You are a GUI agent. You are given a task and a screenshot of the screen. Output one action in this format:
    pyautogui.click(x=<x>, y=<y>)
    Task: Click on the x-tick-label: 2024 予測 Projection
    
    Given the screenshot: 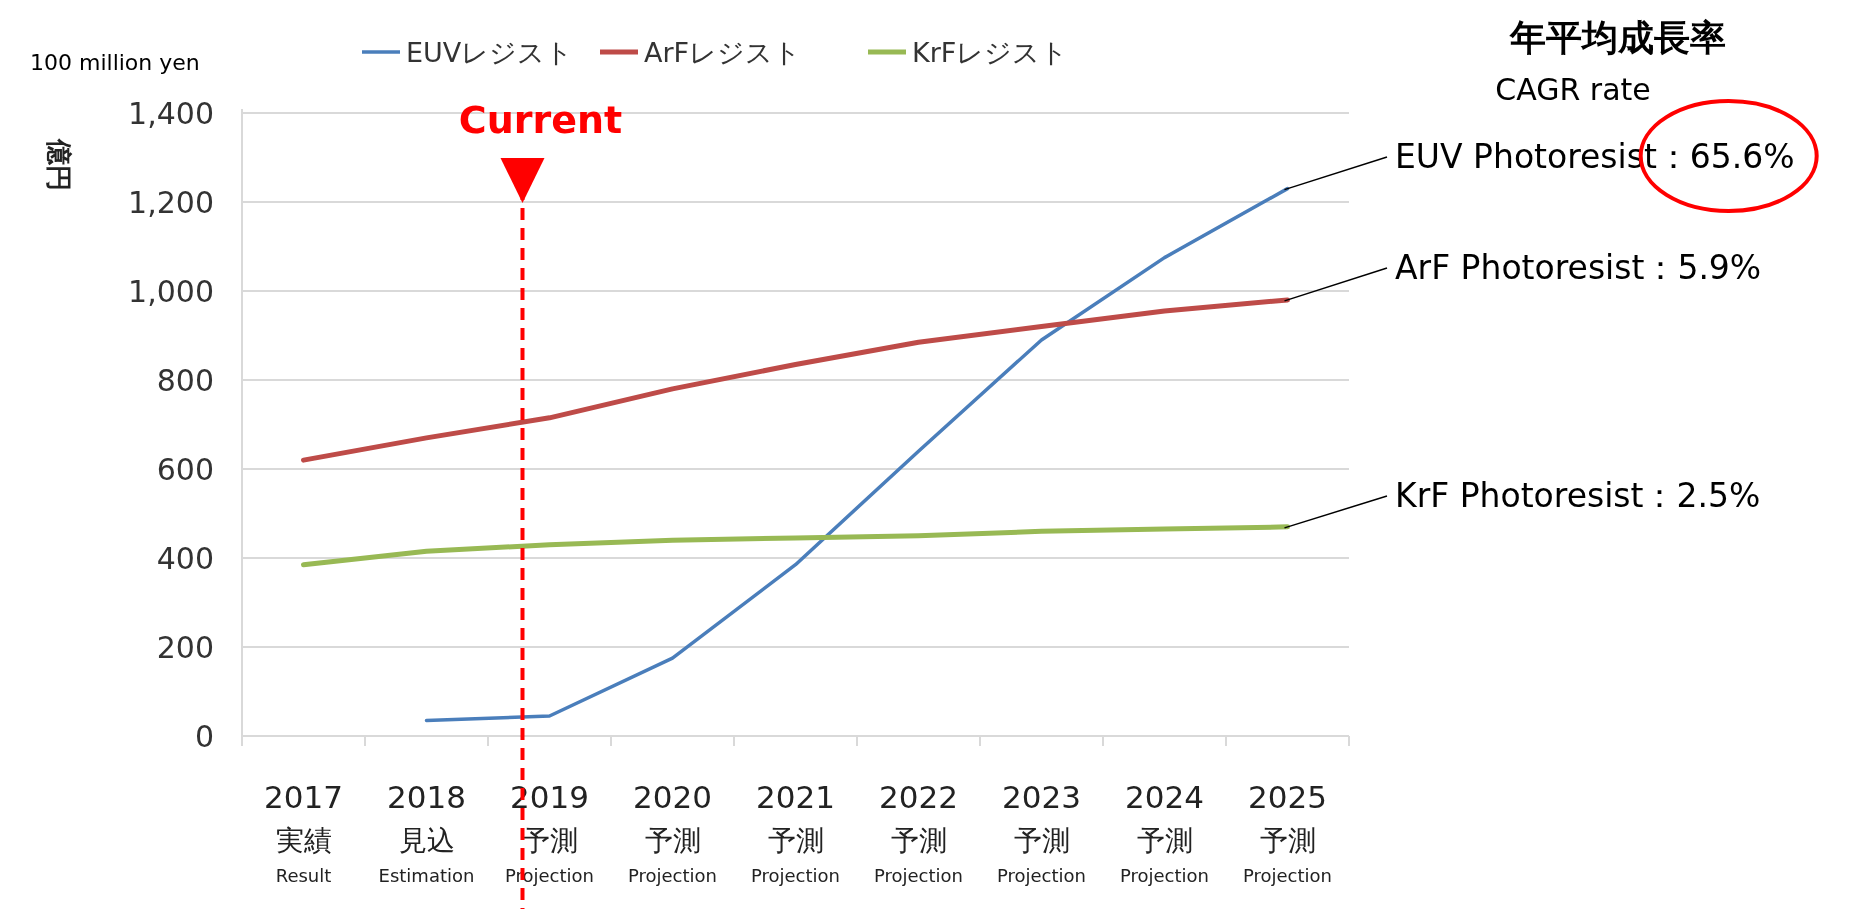 What is the action you would take?
    pyautogui.click(x=1164, y=832)
    